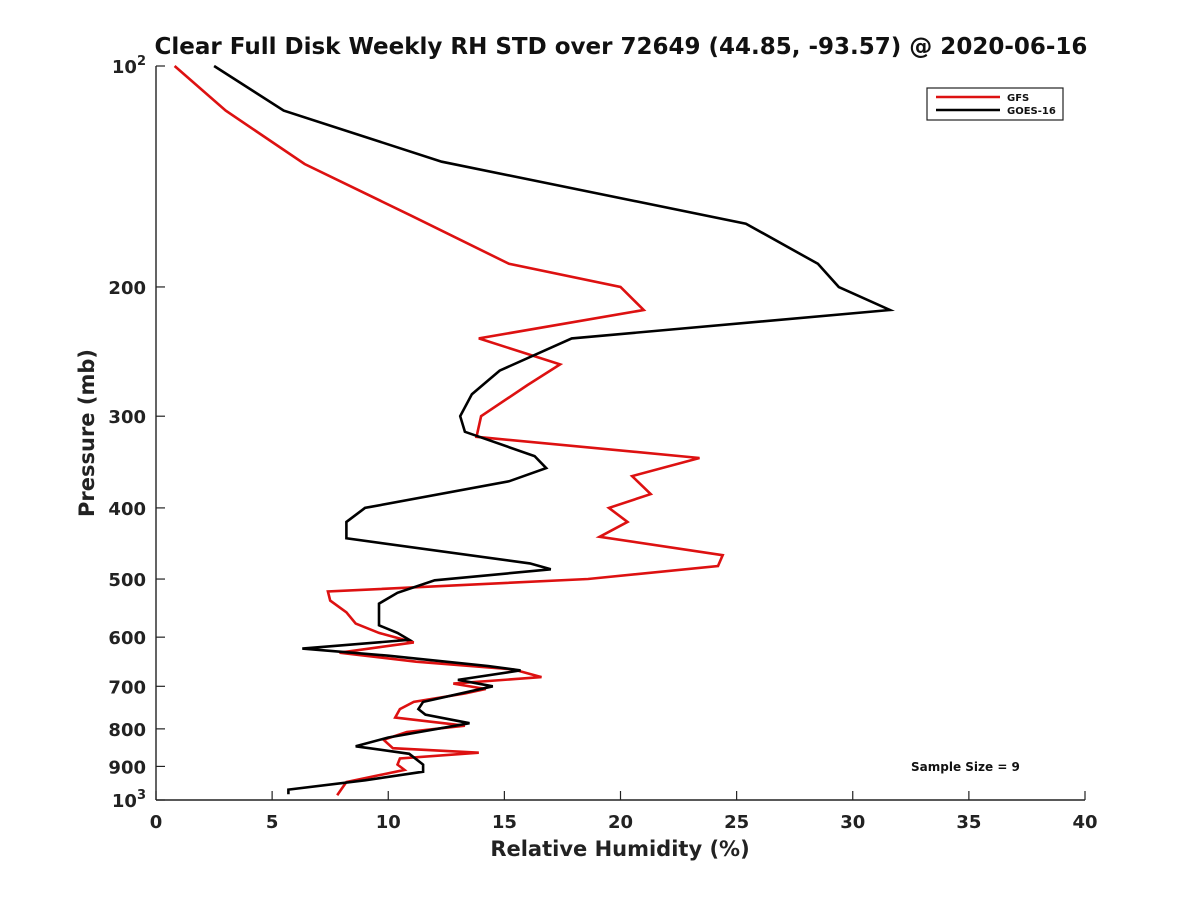  What do you see at coordinates (965, 767) in the screenshot?
I see `sample-size-annotation: Sample Size = 9` at bounding box center [965, 767].